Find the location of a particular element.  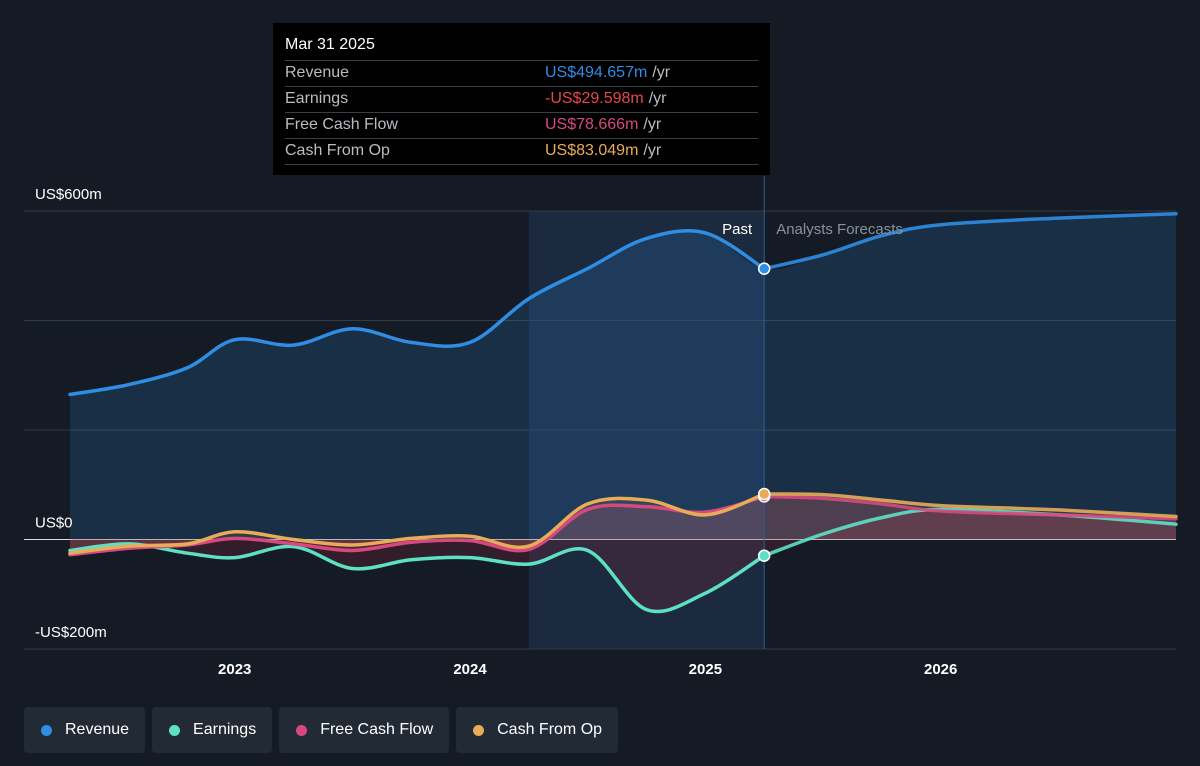

marker-revenue is located at coordinates (764, 268).